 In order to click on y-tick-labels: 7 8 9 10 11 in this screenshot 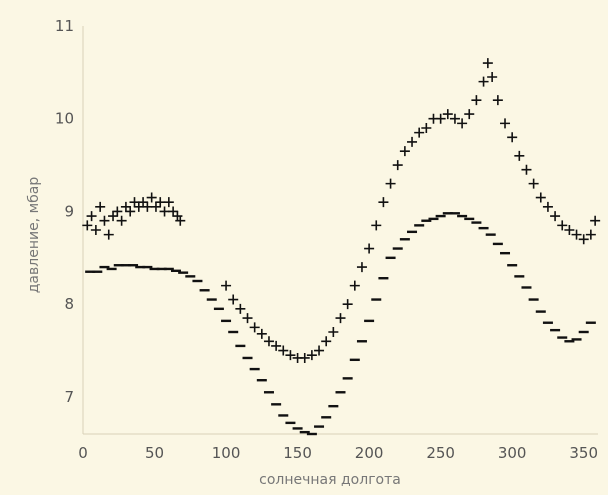, I will do `click(64, 211)`.